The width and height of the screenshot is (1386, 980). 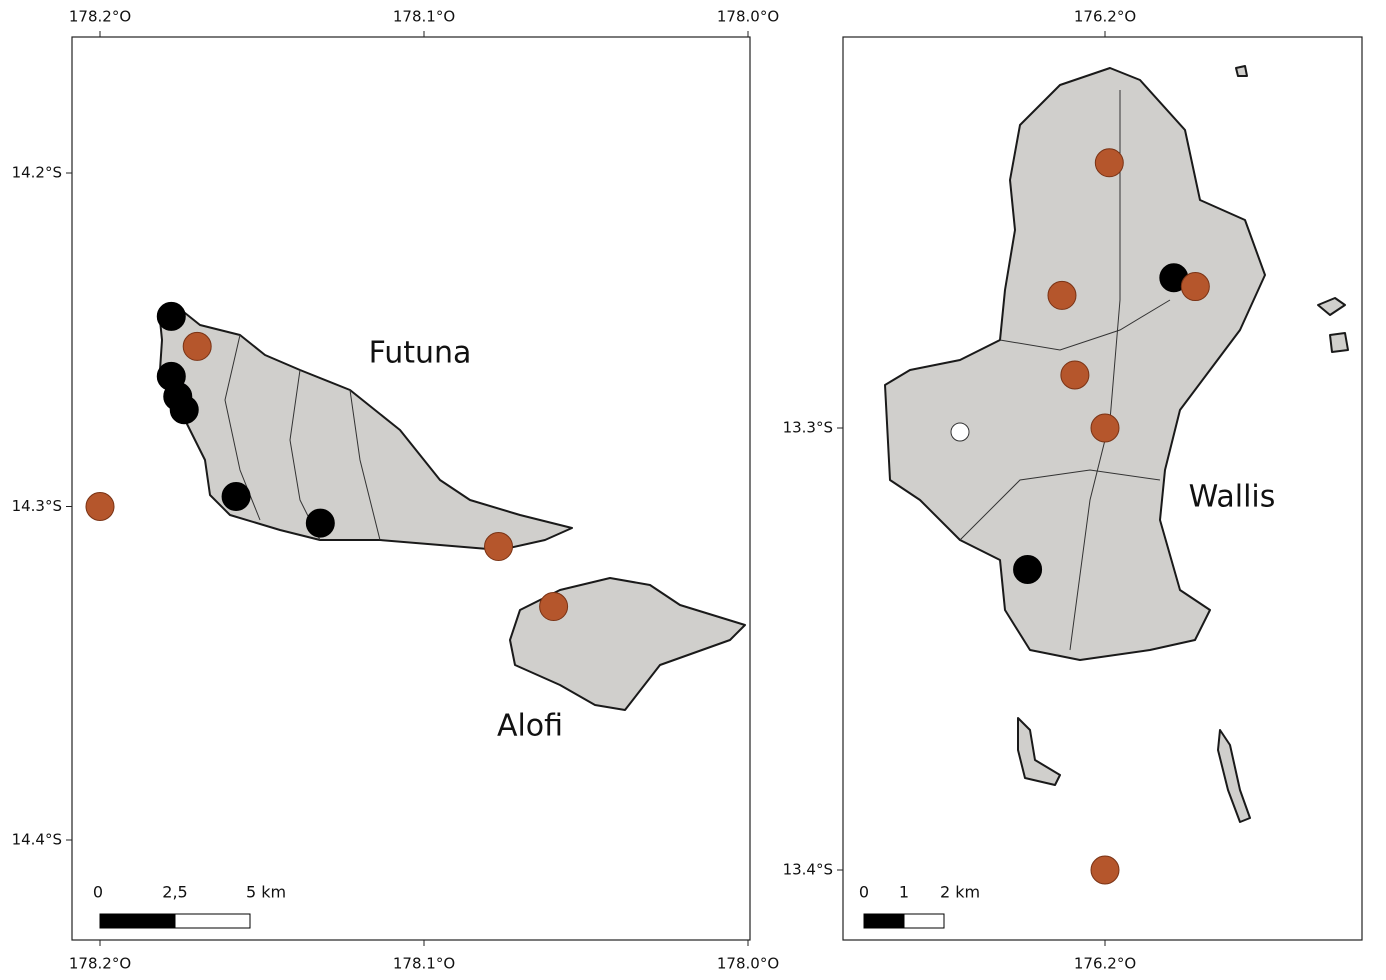 What do you see at coordinates (808, 870) in the screenshot?
I see `lat-tick-label: 13.4°S` at bounding box center [808, 870].